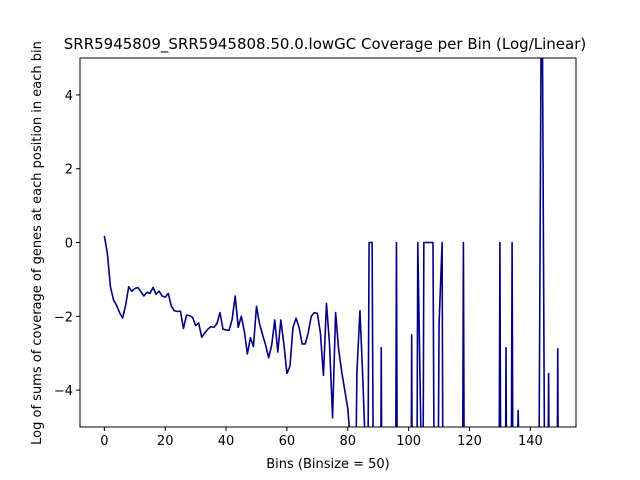 This screenshot has width=640, height=480. I want to click on y-axis-ticks: −4 −2 0 2 4, so click(67, 244).